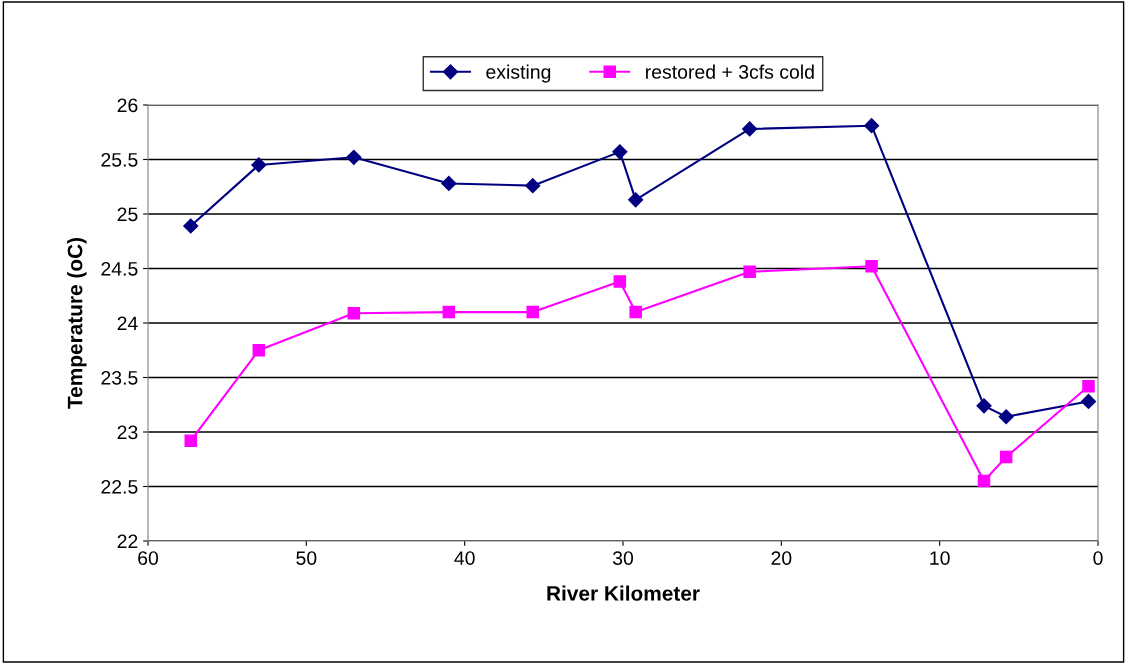  What do you see at coordinates (148, 558) in the screenshot?
I see `x-tick-label: 60` at bounding box center [148, 558].